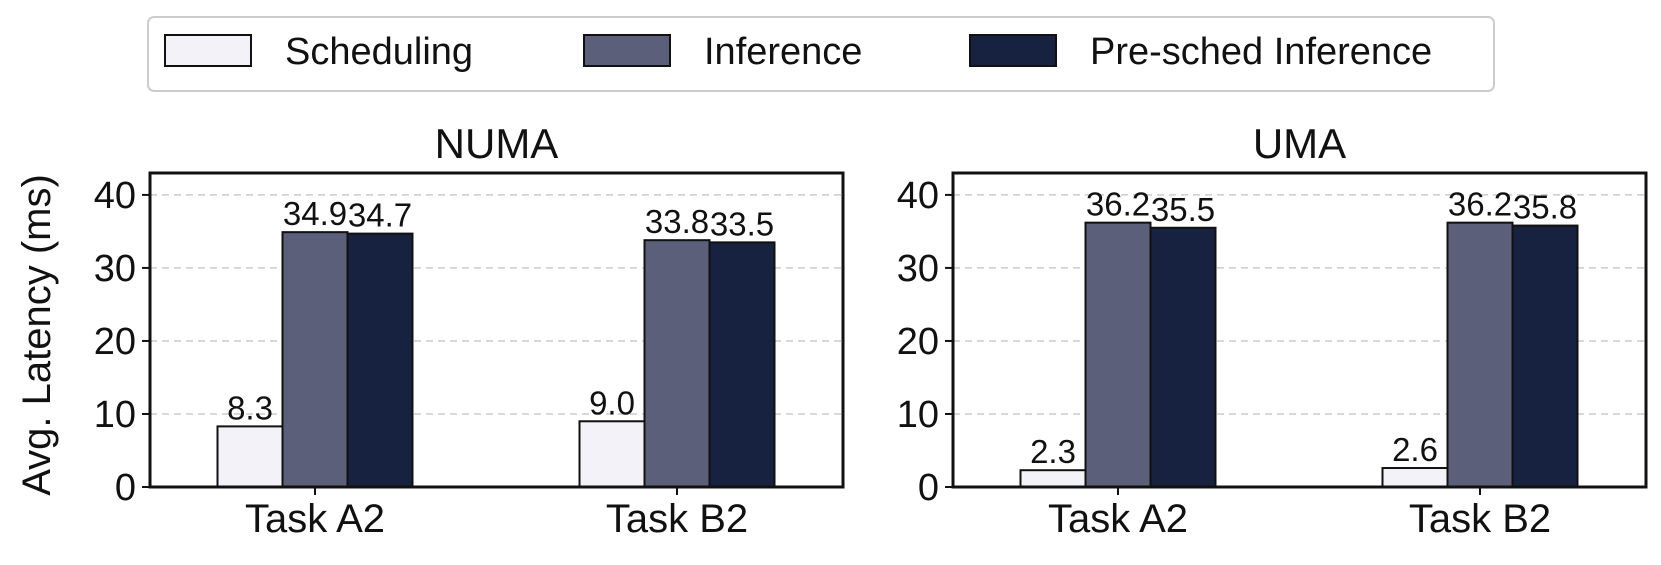  Describe the element at coordinates (1183, 209) in the screenshot. I see `value-label: 35.5` at that location.